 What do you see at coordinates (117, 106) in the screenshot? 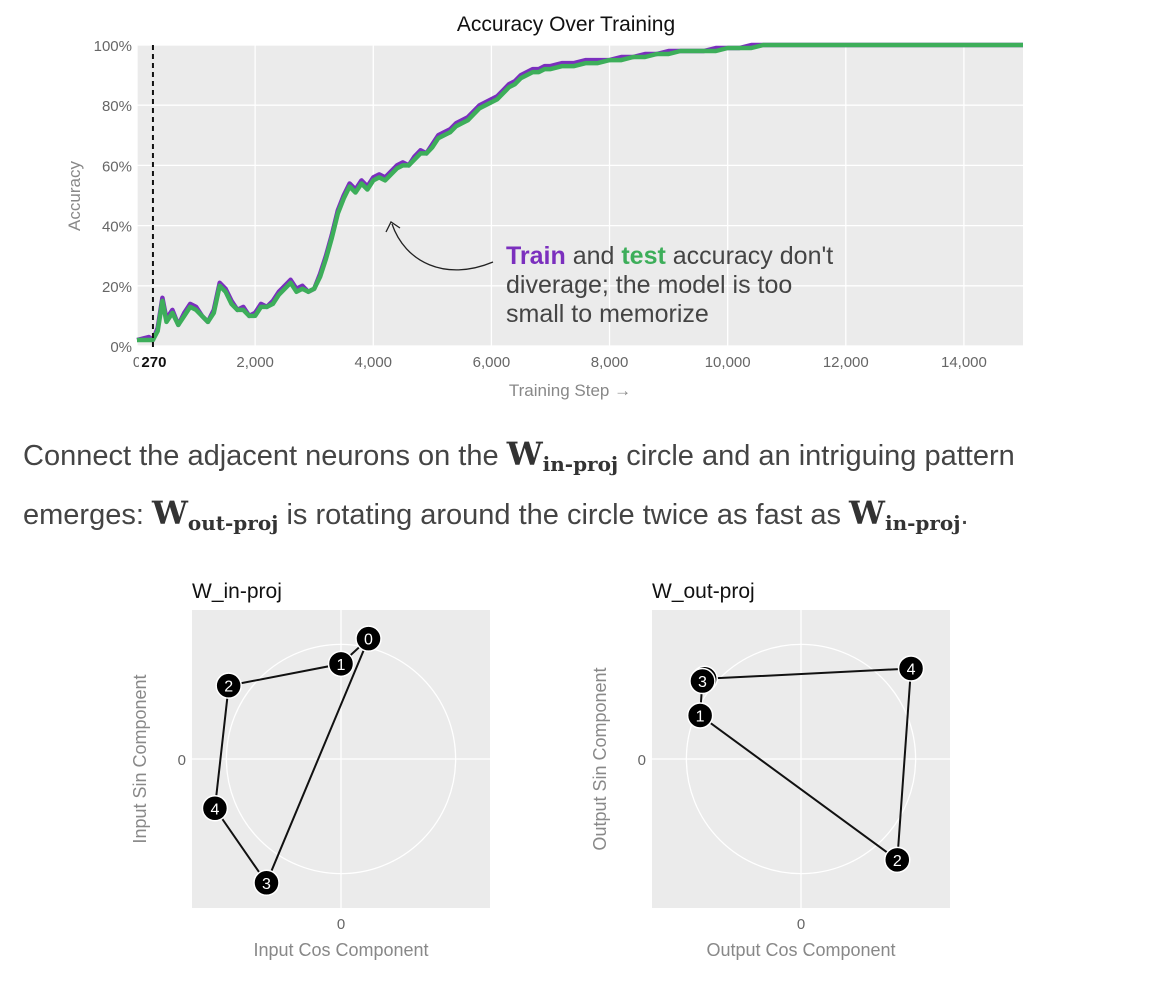
I see `y-tick-label: 80%` at bounding box center [117, 106].